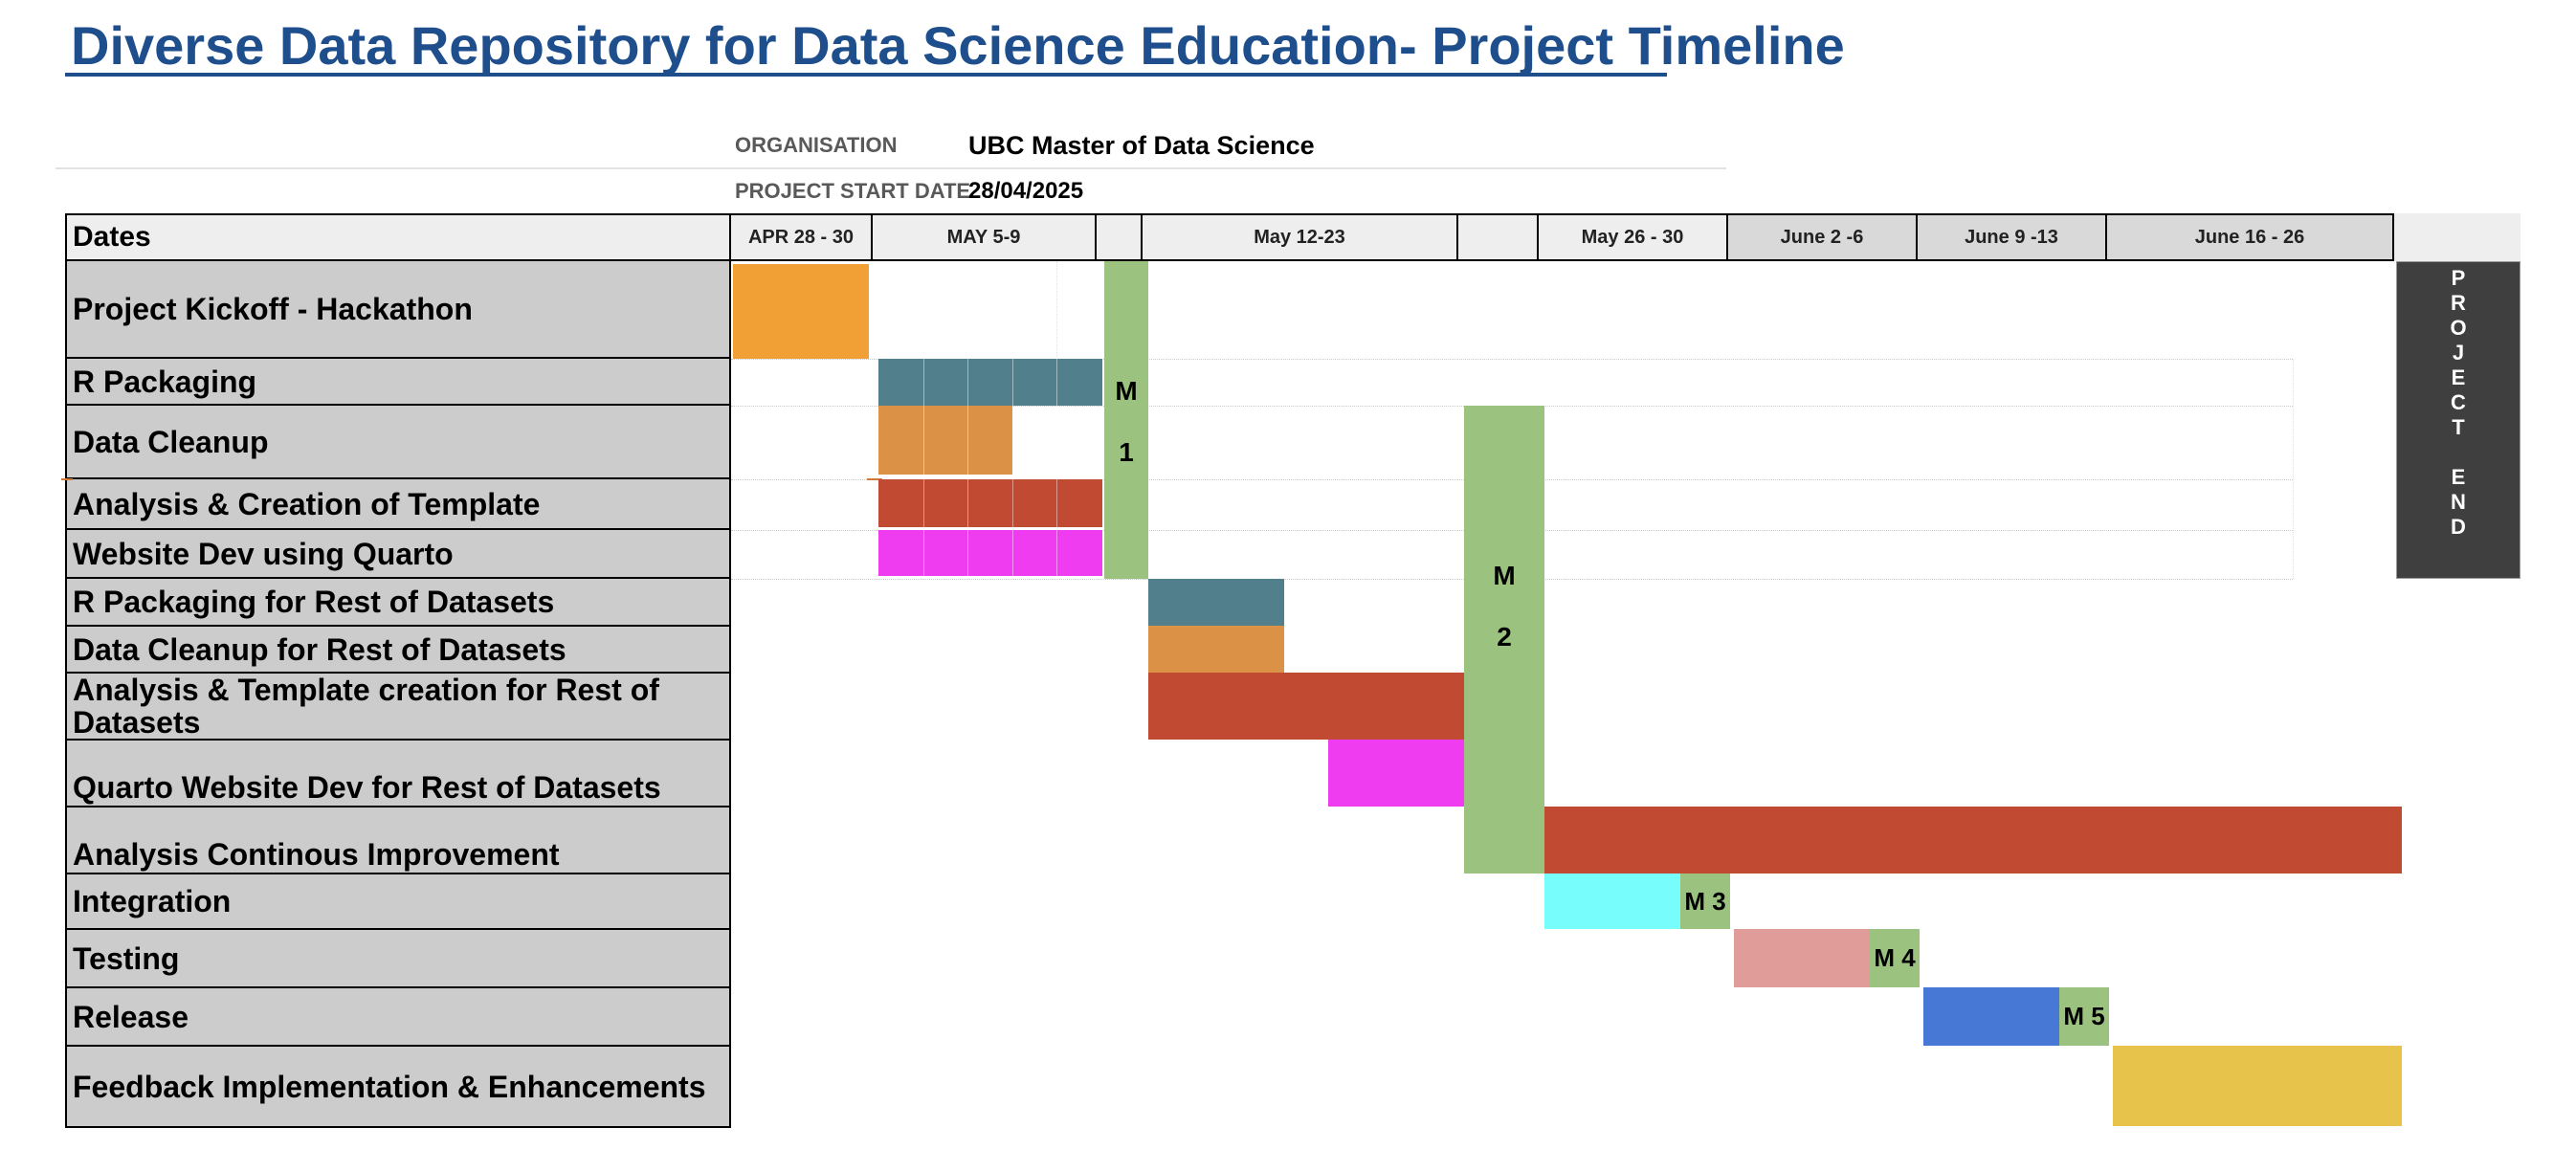 The image size is (2576, 1150). What do you see at coordinates (398, 310) in the screenshot?
I see `task-label: Project Kickoff - Hackathon` at bounding box center [398, 310].